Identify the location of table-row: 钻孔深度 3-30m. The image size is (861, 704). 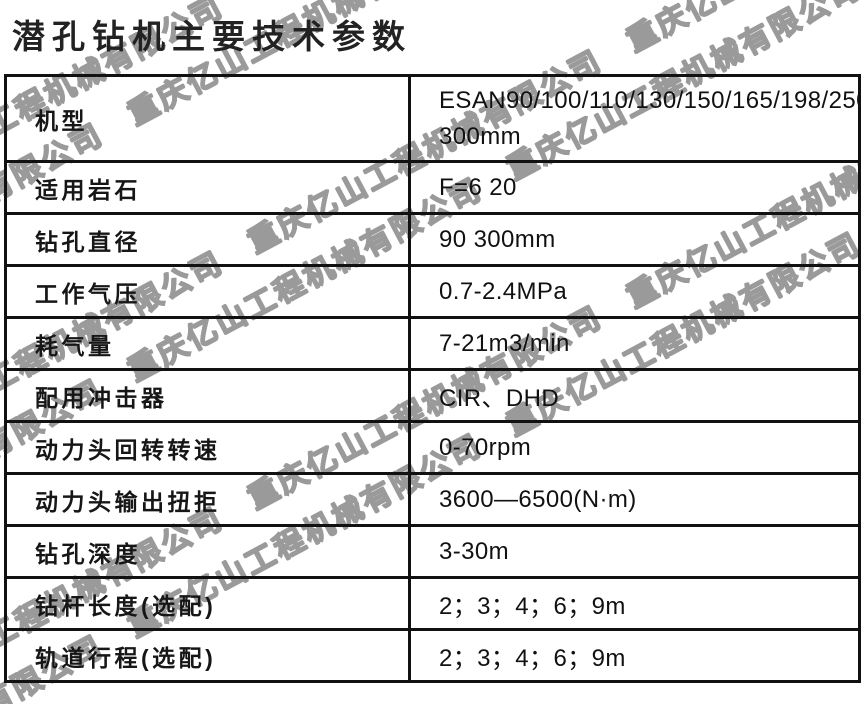
(432, 551).